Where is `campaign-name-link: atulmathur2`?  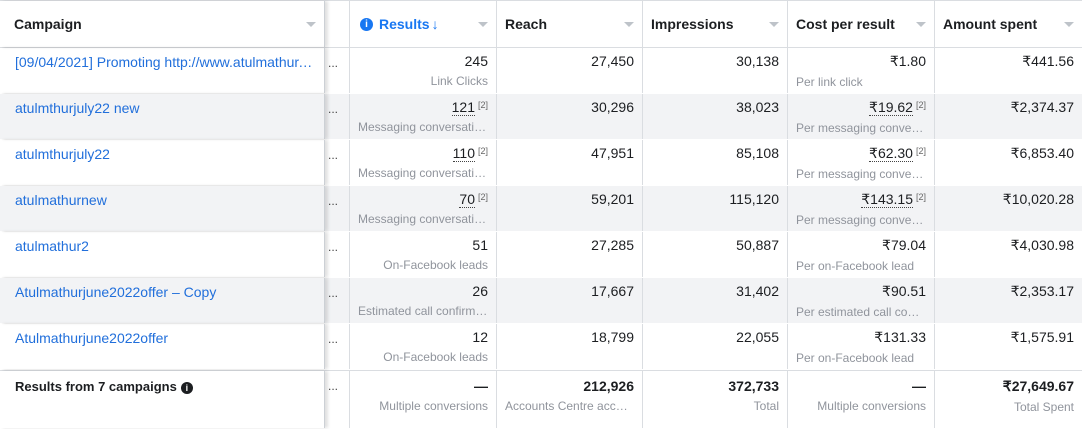 campaign-name-link: atulmathur2 is located at coordinates (52, 246).